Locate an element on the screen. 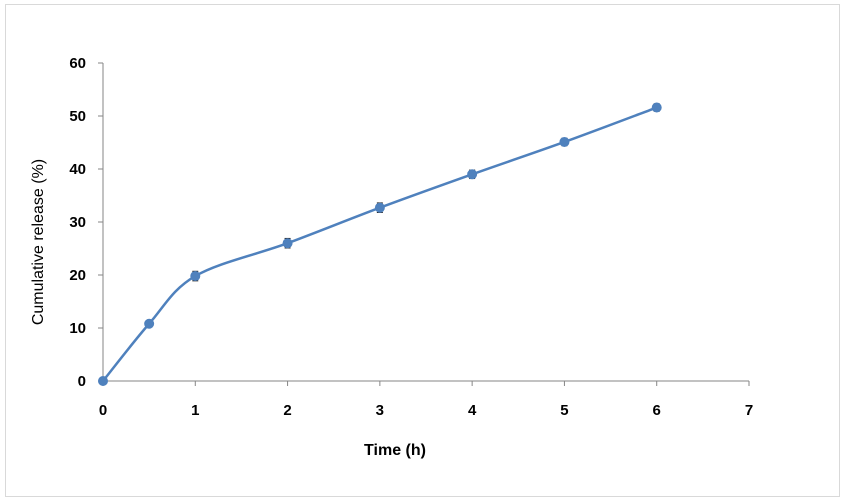  x-tick-label: 2 is located at coordinates (287, 410).